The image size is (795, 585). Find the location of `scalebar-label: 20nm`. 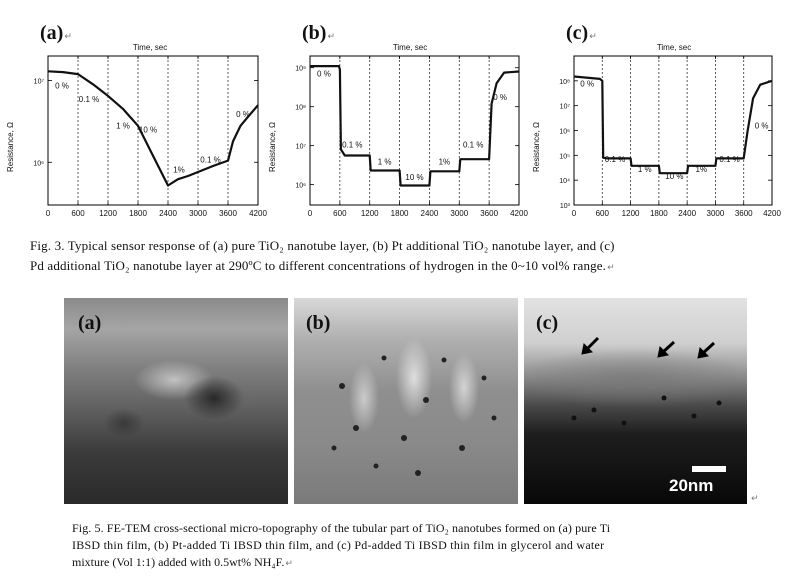

scalebar-label: 20nm is located at coordinates (691, 485).